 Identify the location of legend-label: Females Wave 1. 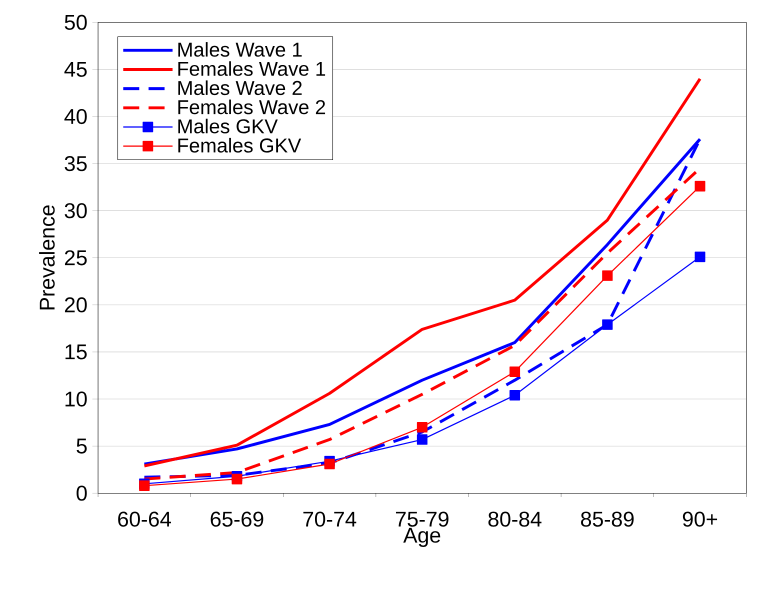
(252, 68).